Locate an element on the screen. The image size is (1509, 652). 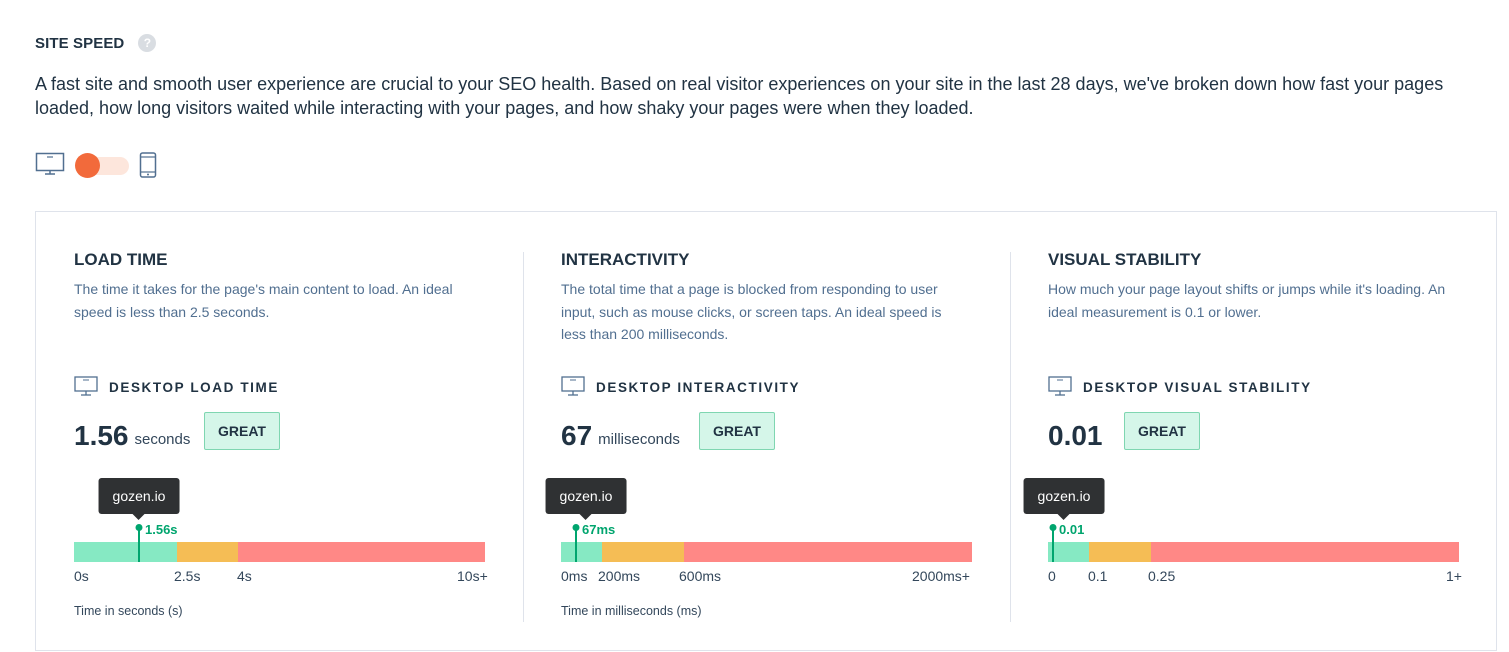
axis-label: Time in seconds (s) is located at coordinates (128, 611).